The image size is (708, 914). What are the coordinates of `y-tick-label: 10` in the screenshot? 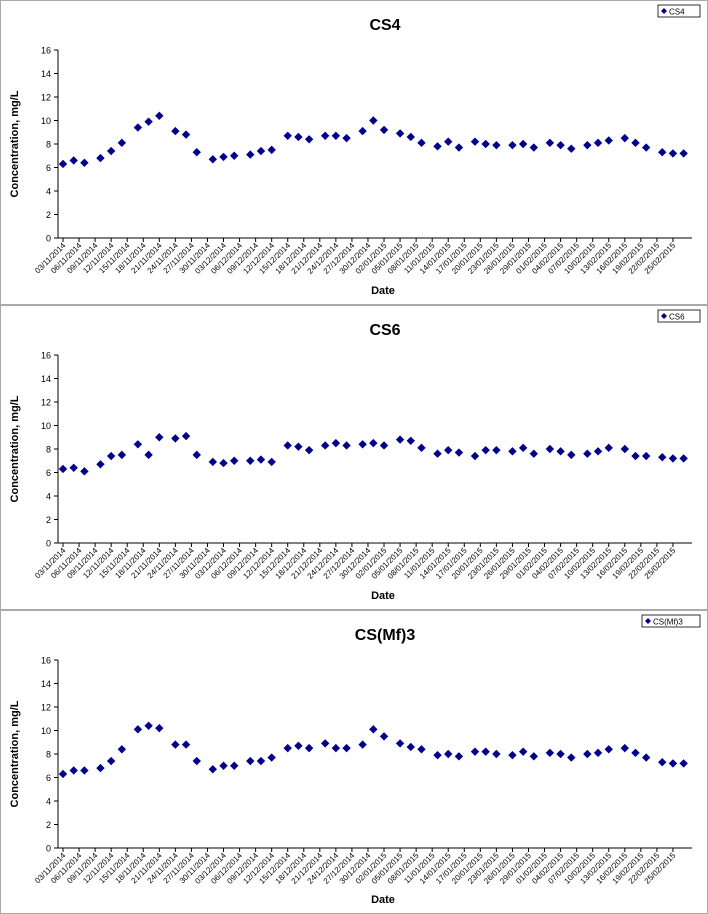 It's located at (46, 426).